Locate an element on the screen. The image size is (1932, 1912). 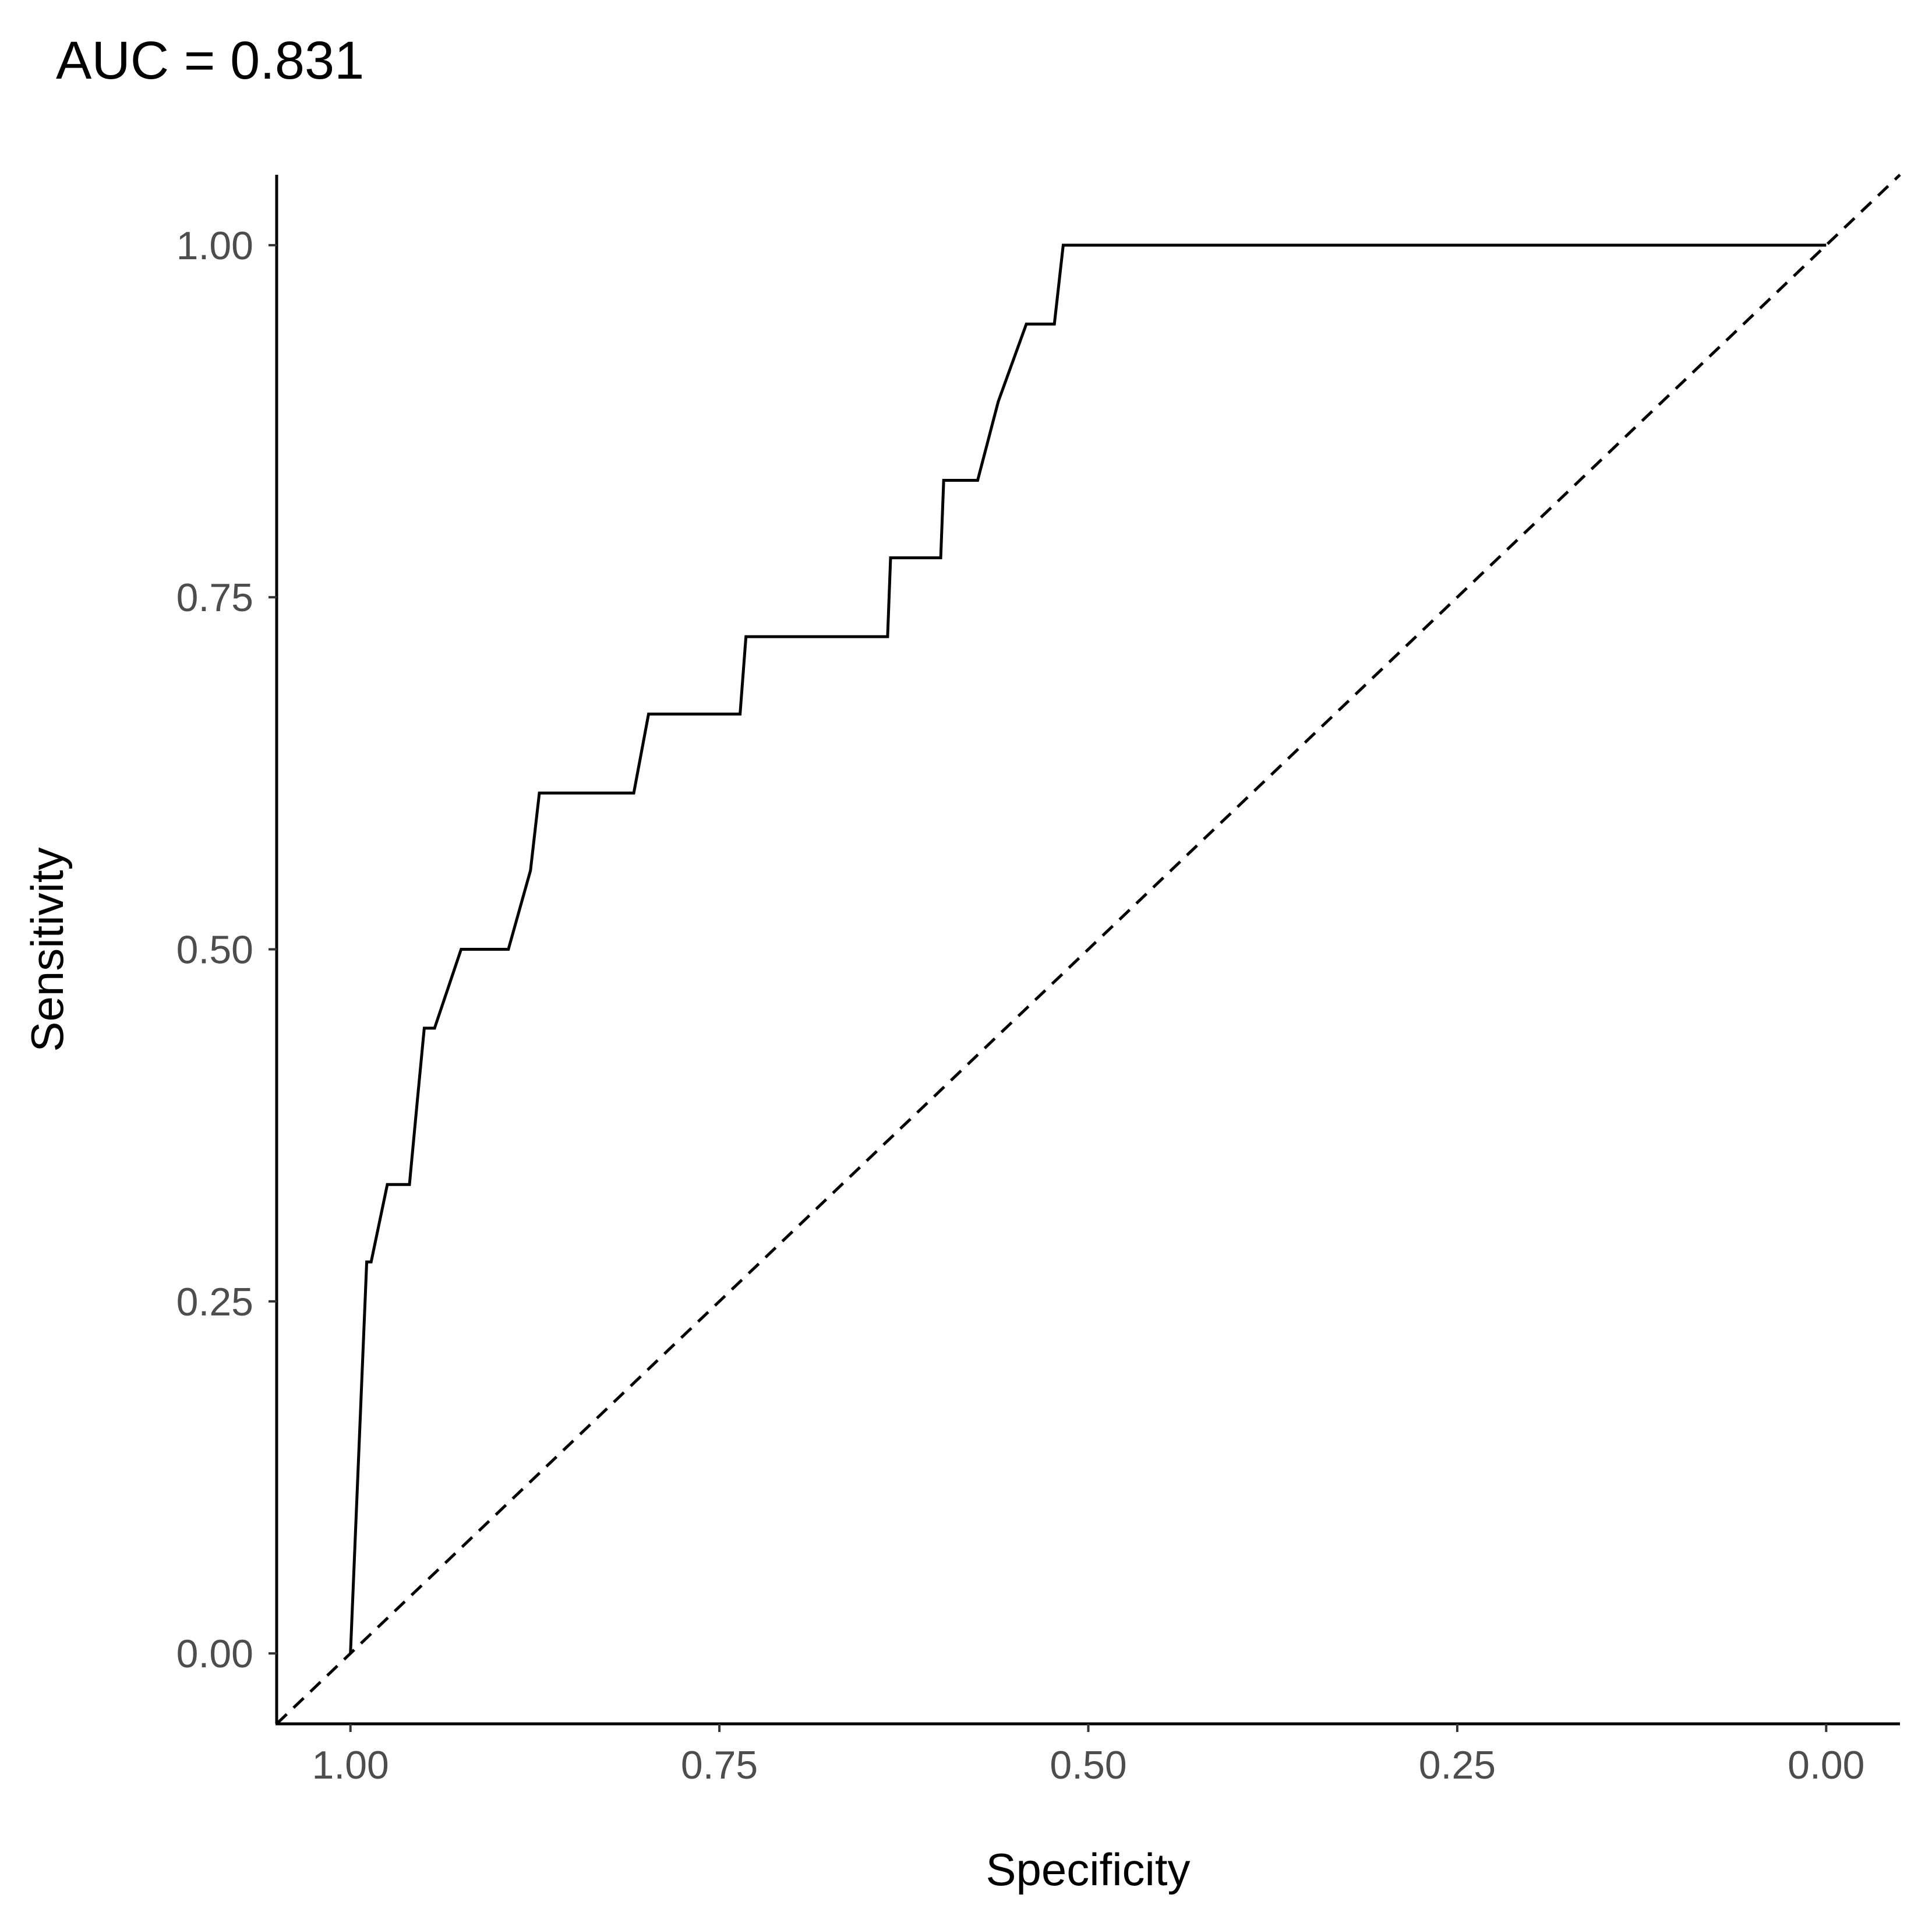
y-axis-ticks: 0.00 0.25 0.50 0.75 1.00 is located at coordinates (226, 950).